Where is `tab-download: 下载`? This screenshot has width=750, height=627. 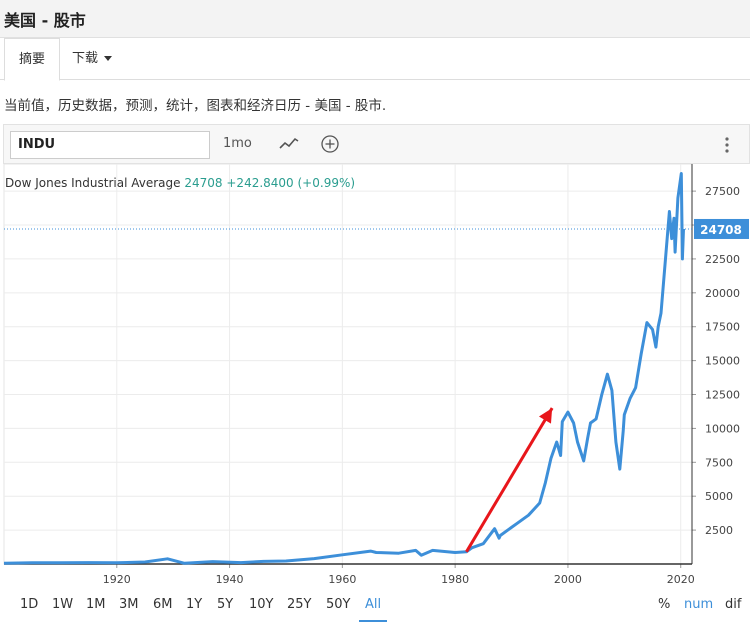 tab-download: 下载 is located at coordinates (92, 59).